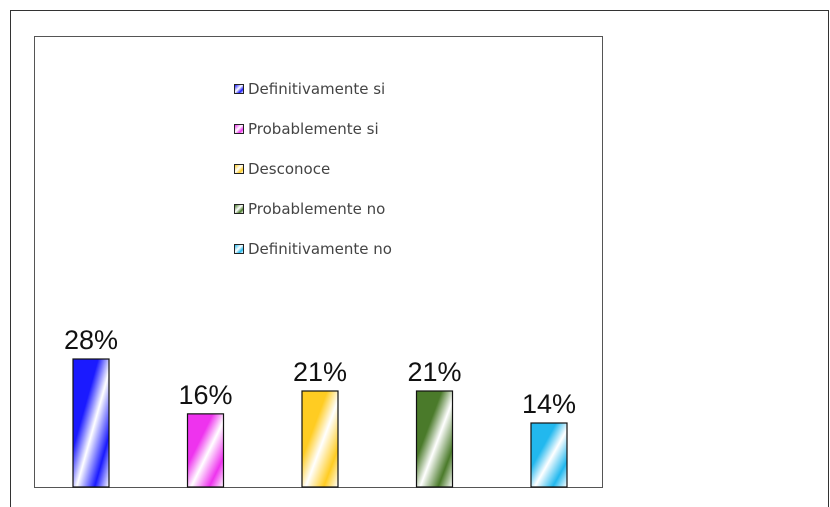 The image size is (830, 507). What do you see at coordinates (313, 220) in the screenshot?
I see `legend-item: Probablemente no` at bounding box center [313, 220].